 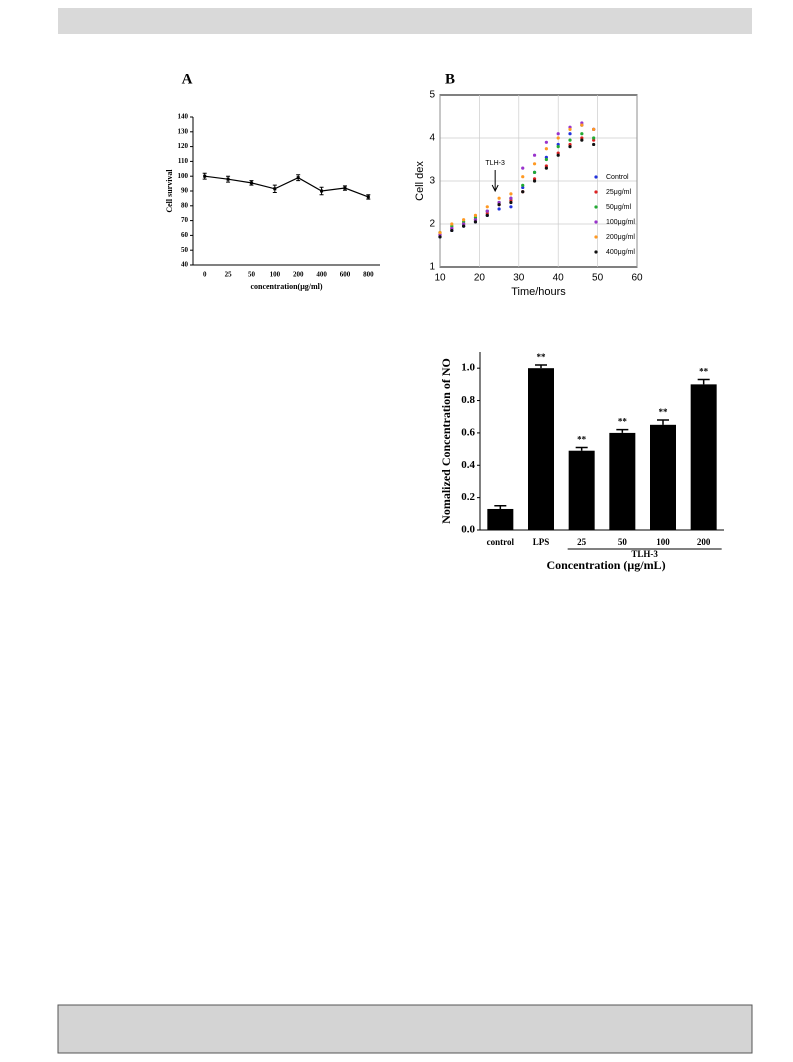 I want to click on footer-box, so click(x=405, y=1029).